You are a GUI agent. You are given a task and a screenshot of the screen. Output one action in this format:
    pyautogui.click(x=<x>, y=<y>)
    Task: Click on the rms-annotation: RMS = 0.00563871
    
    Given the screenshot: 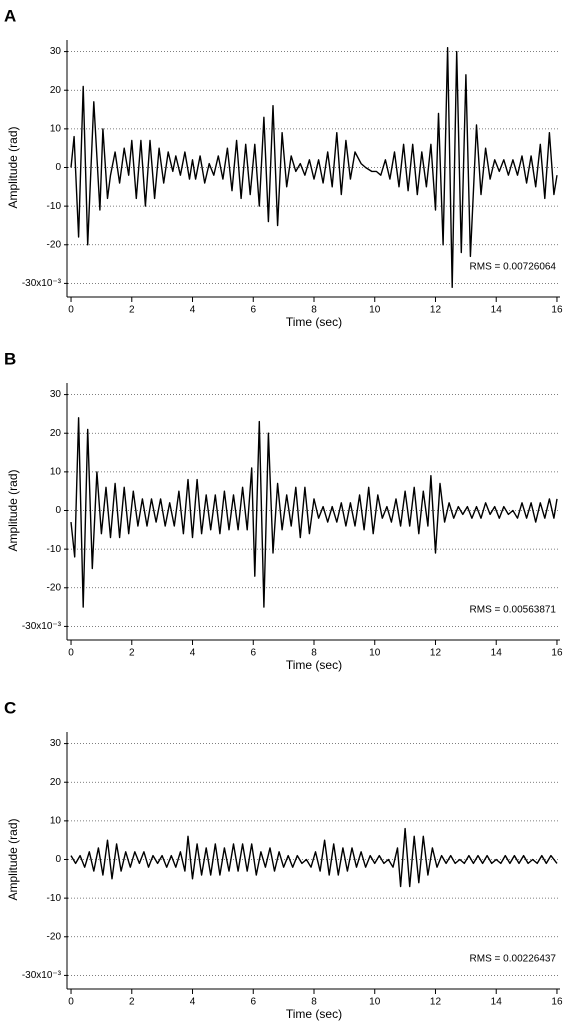 What is the action you would take?
    pyautogui.click(x=513, y=610)
    